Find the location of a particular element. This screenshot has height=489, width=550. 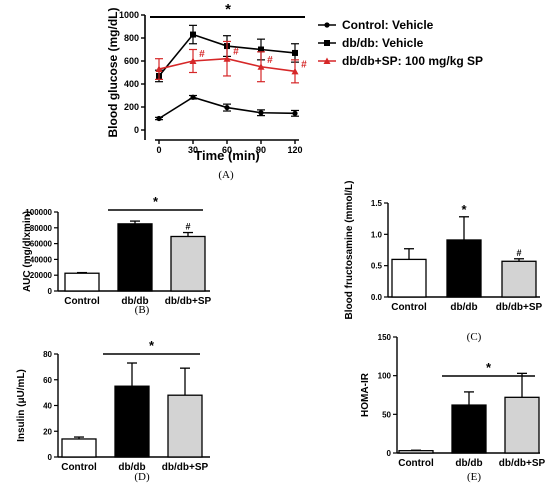

y-axis-label: HOMA-IR is located at coordinates (365, 394).